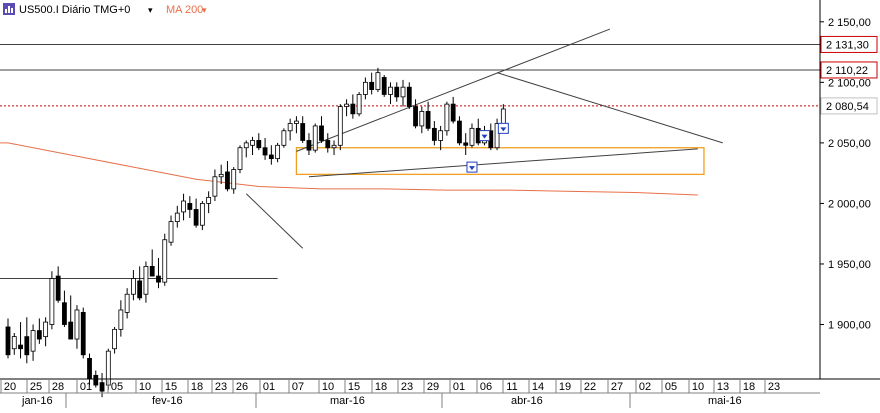 Image resolution: width=880 pixels, height=413 pixels. Describe the element at coordinates (167, 401) in the screenshot. I see `month-label: fev-16` at that location.